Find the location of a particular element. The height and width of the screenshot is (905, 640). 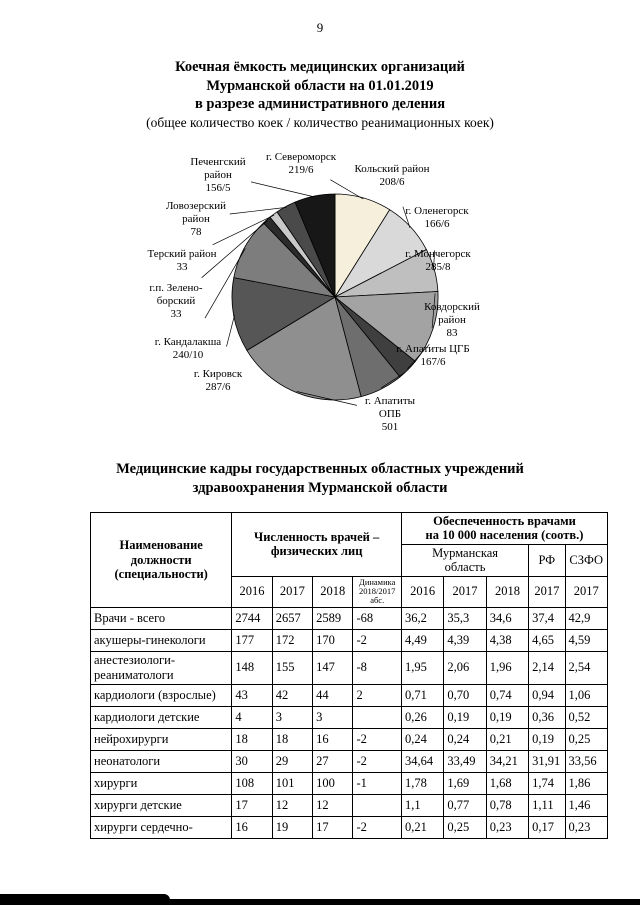

table-cell: 1,11 is located at coordinates (547, 805).